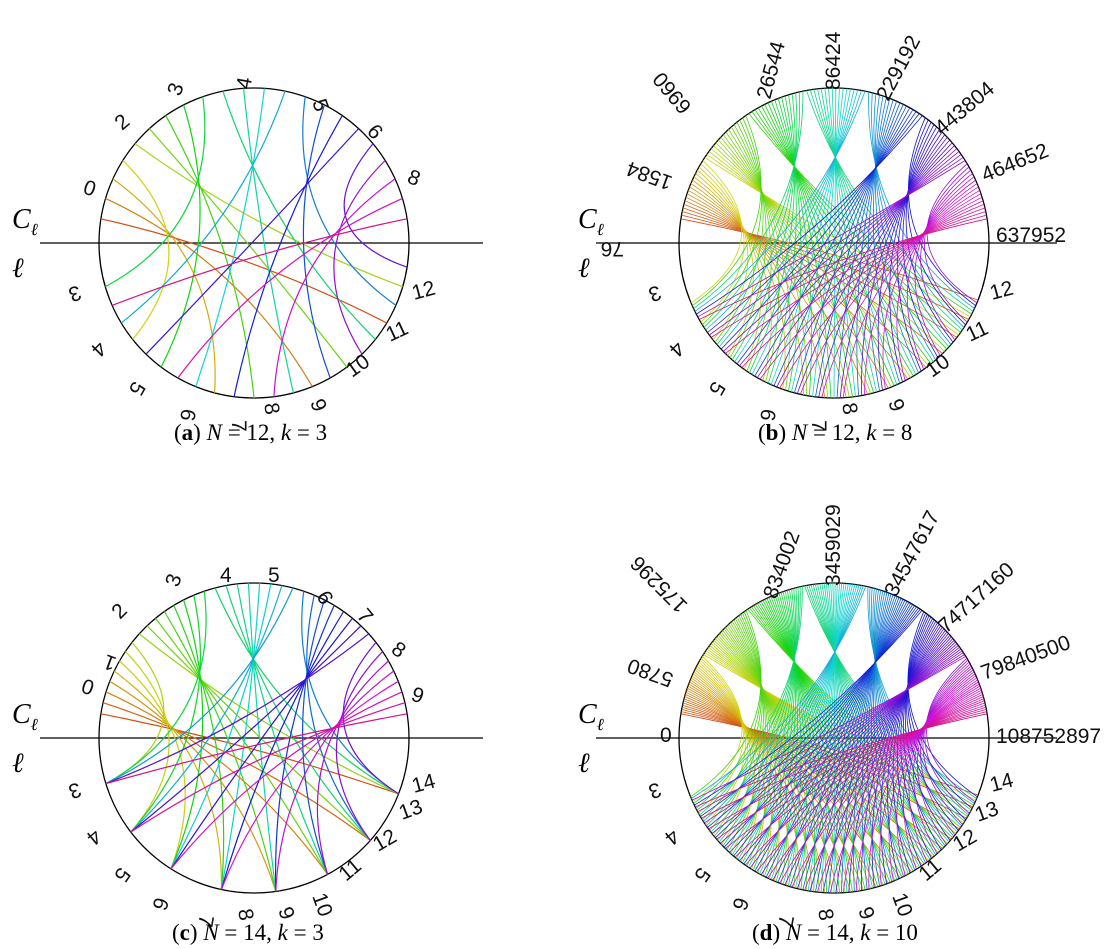 The image size is (1120, 949). I want to click on top-label: 14, so click(423, 783).